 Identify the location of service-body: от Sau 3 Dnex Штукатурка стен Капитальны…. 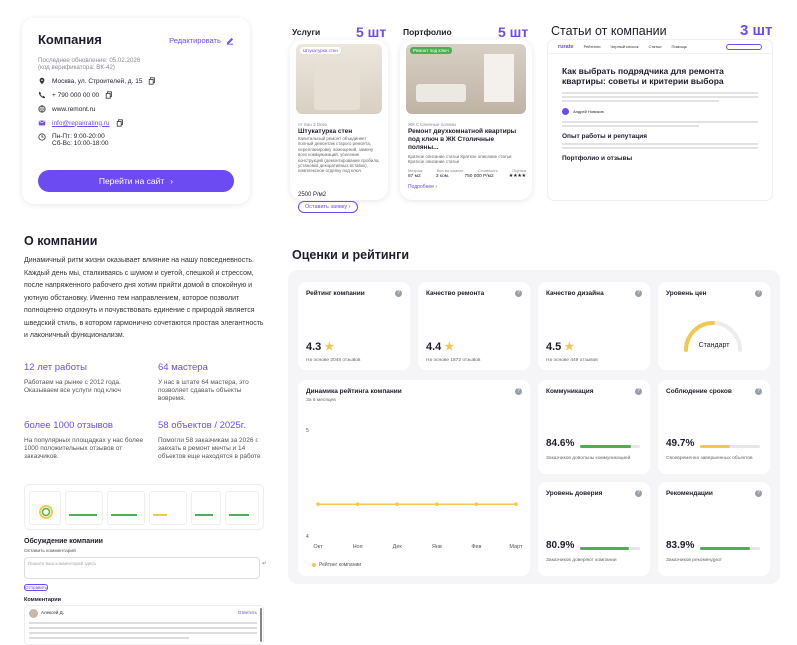
(340, 167).